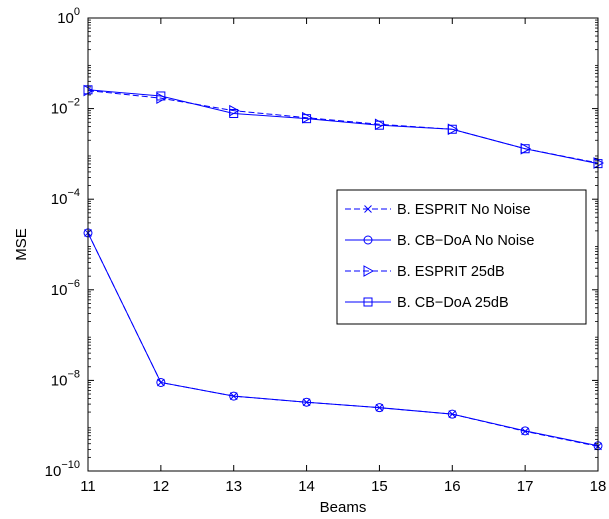 This screenshot has height=519, width=609. Describe the element at coordinates (73, 103) in the screenshot. I see `y-tick-exponent: −2` at that location.